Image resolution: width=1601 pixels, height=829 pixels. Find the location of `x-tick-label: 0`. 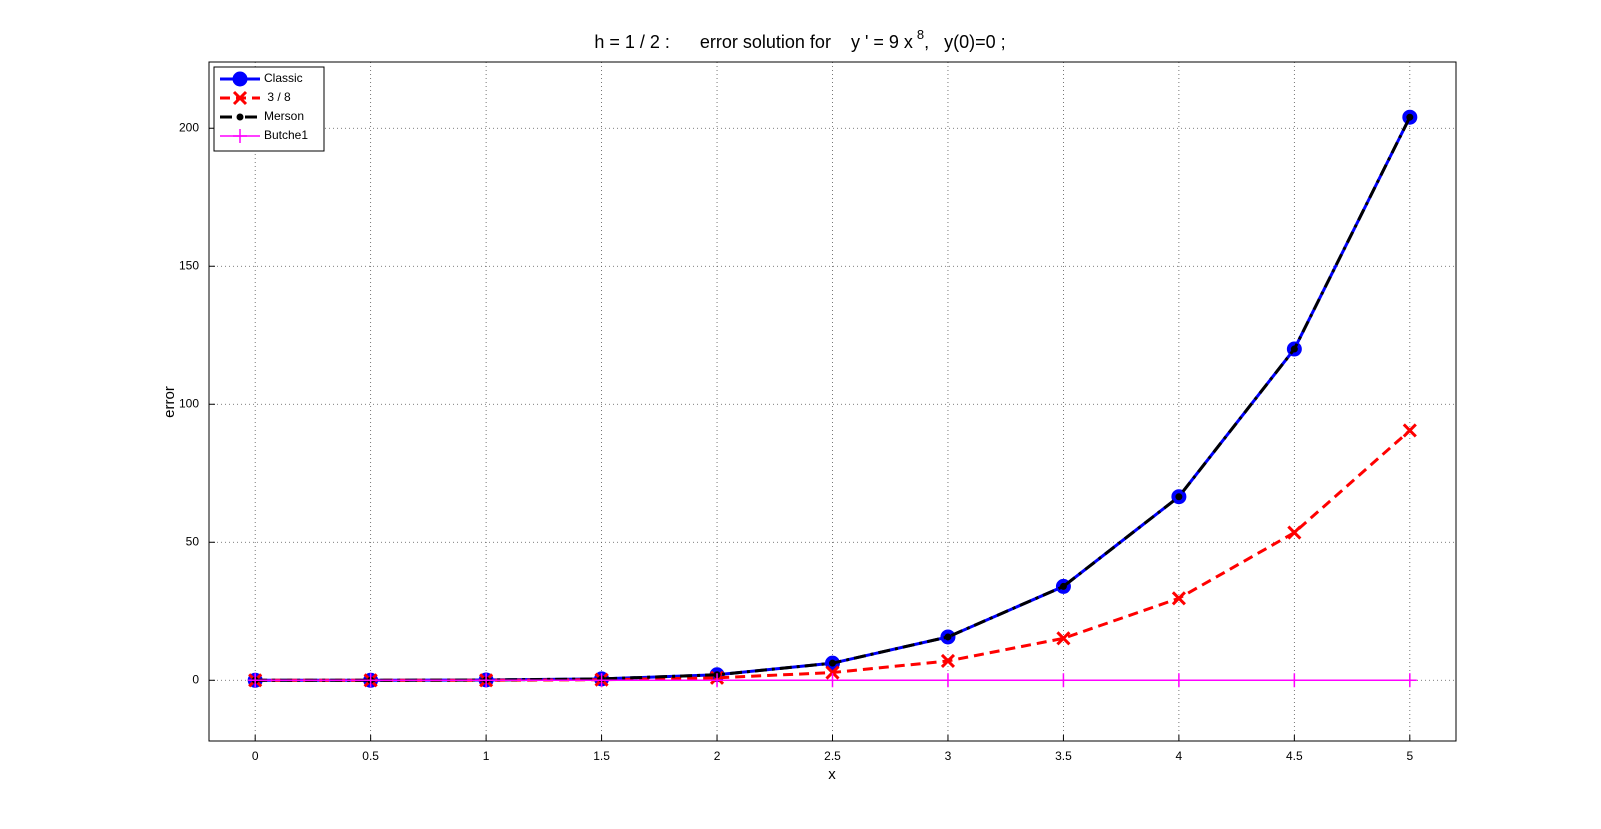

x-tick-label: 0 is located at coordinates (255, 756).